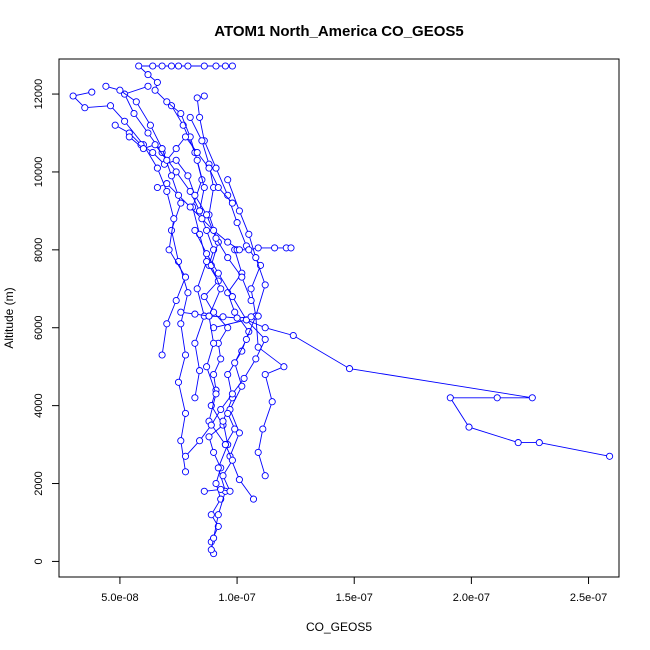 This screenshot has width=650, height=650. Describe the element at coordinates (471, 598) in the screenshot. I see `x-tick-label: 2.0e-07` at that location.